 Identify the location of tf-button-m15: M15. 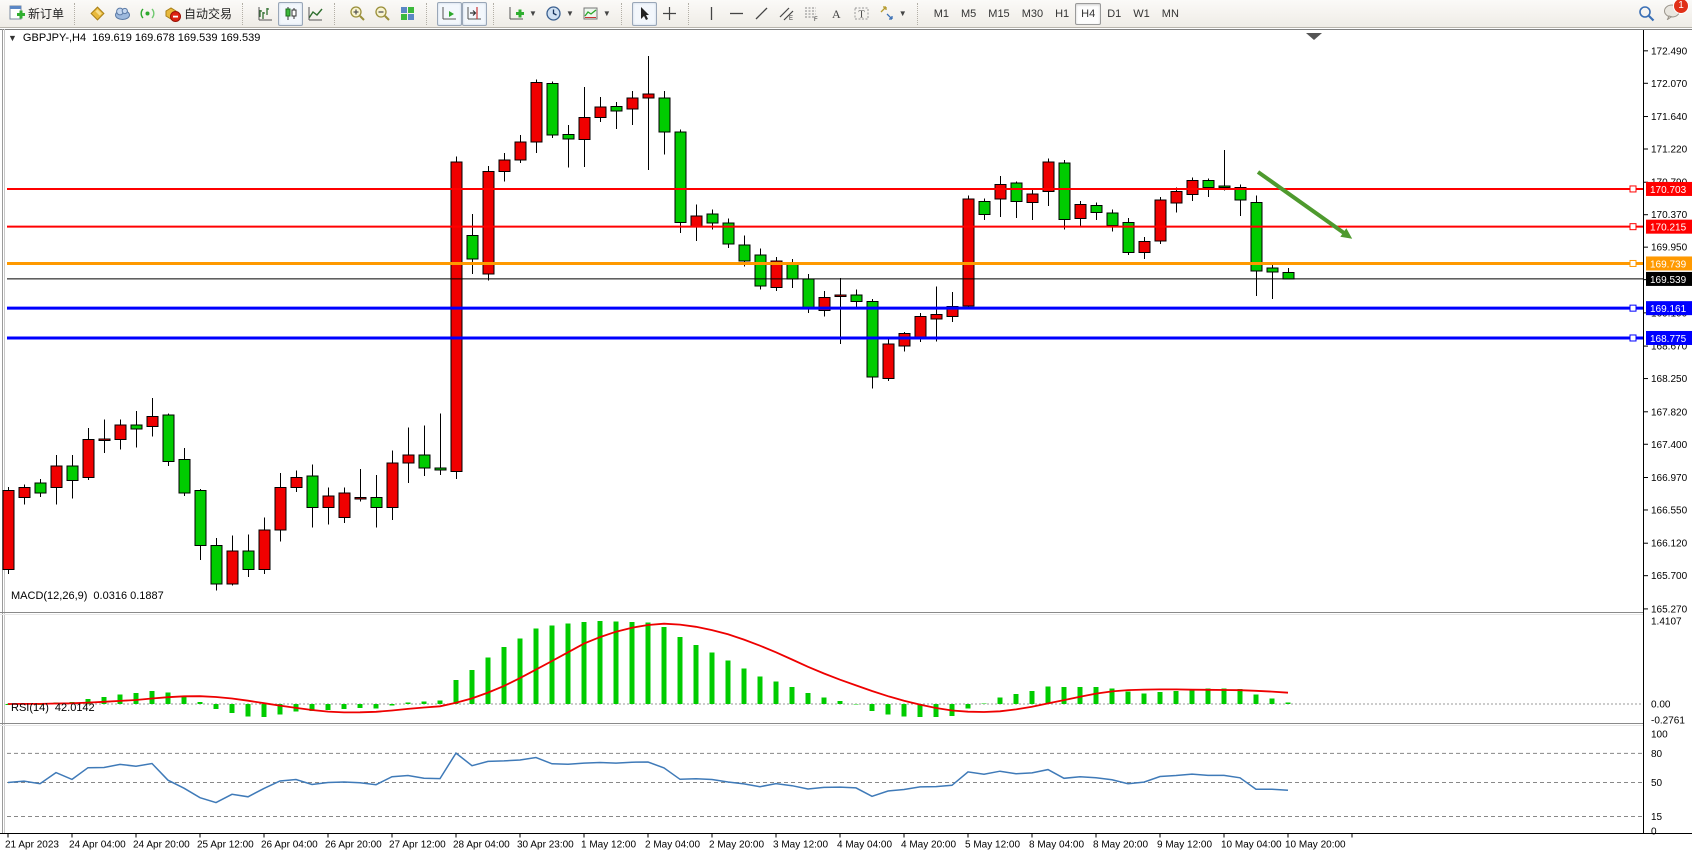
(999, 13).